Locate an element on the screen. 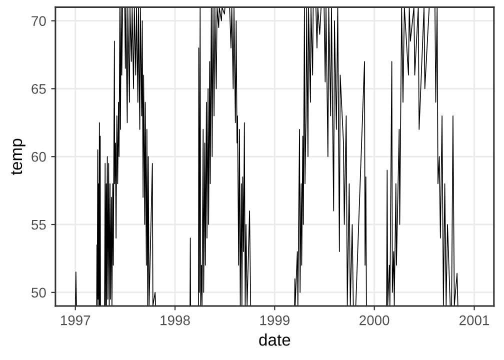 This screenshot has height=360, width=504. x-tick-label: 1999 is located at coordinates (275, 320).